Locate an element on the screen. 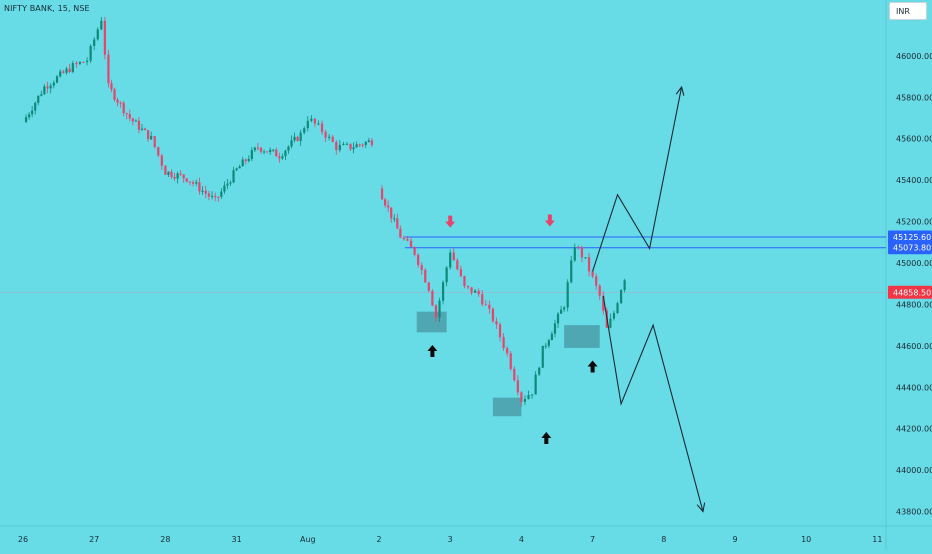  x-tick-label: 11 is located at coordinates (877, 539).